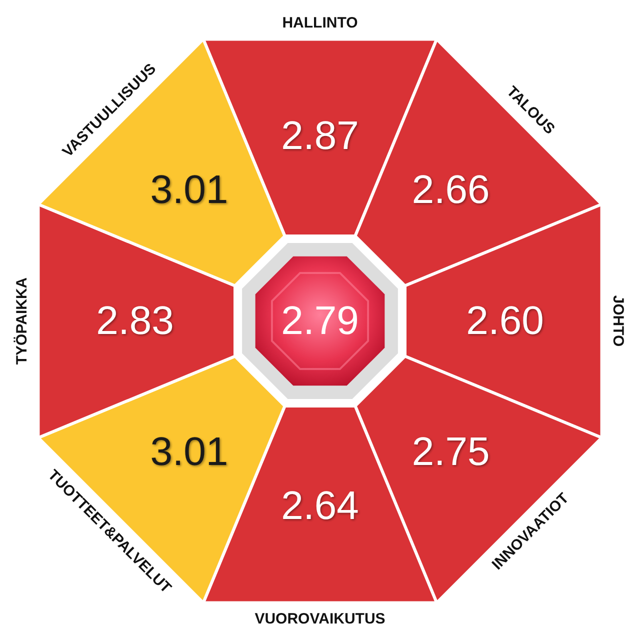 This screenshot has width=638, height=641. Describe the element at coordinates (22, 321) in the screenshot. I see `category-label: TYÖPAIKKA` at that location.